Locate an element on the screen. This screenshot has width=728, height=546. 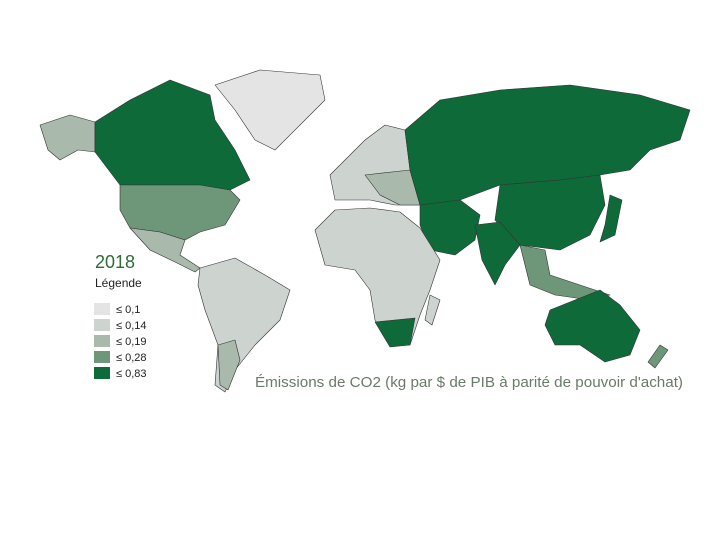
legend-label: ≤ 0,1 is located at coordinates (128, 310).